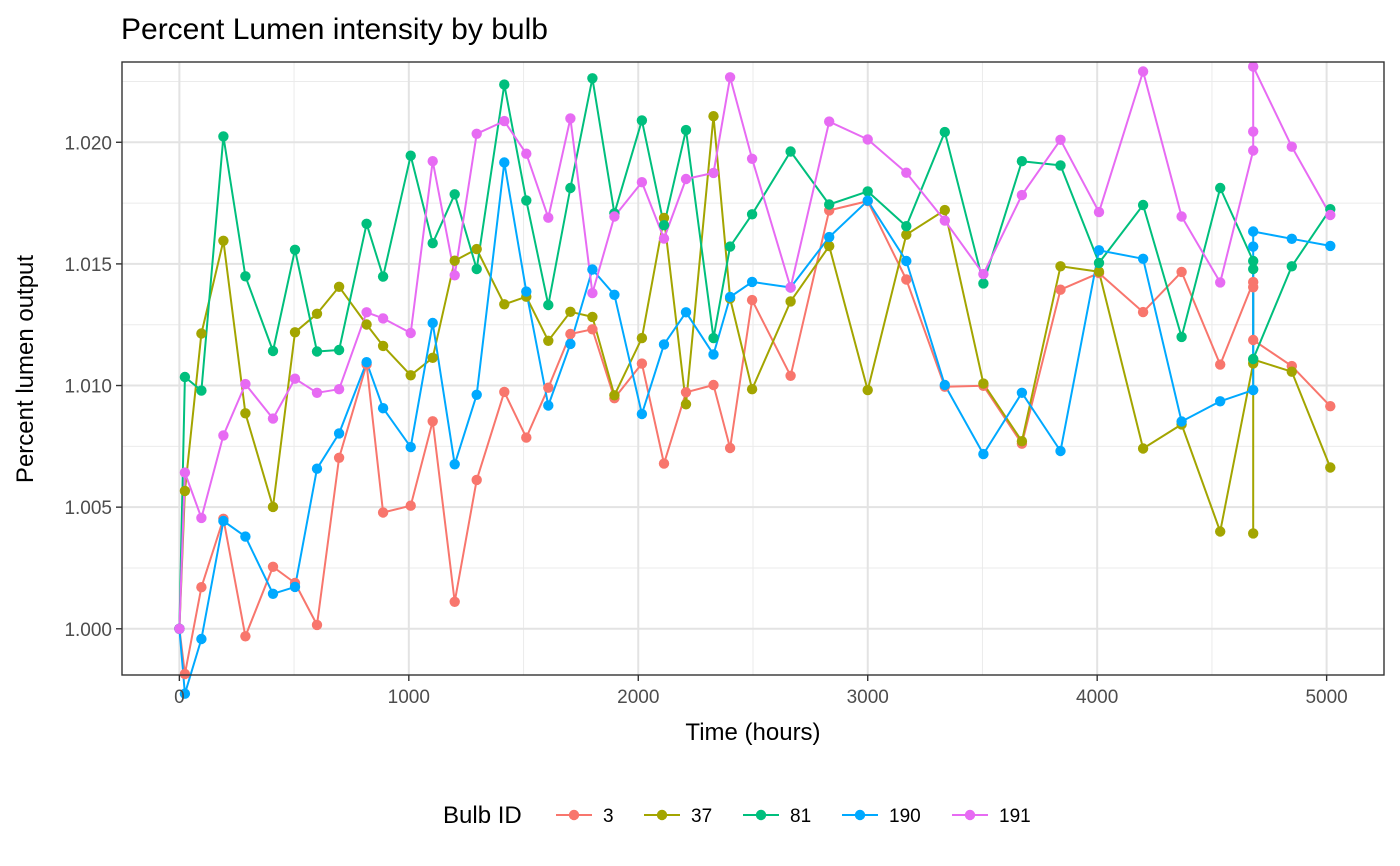 The image size is (1400, 866). Describe the element at coordinates (1326, 697) in the screenshot. I see `x-tick-label: 5000` at that location.